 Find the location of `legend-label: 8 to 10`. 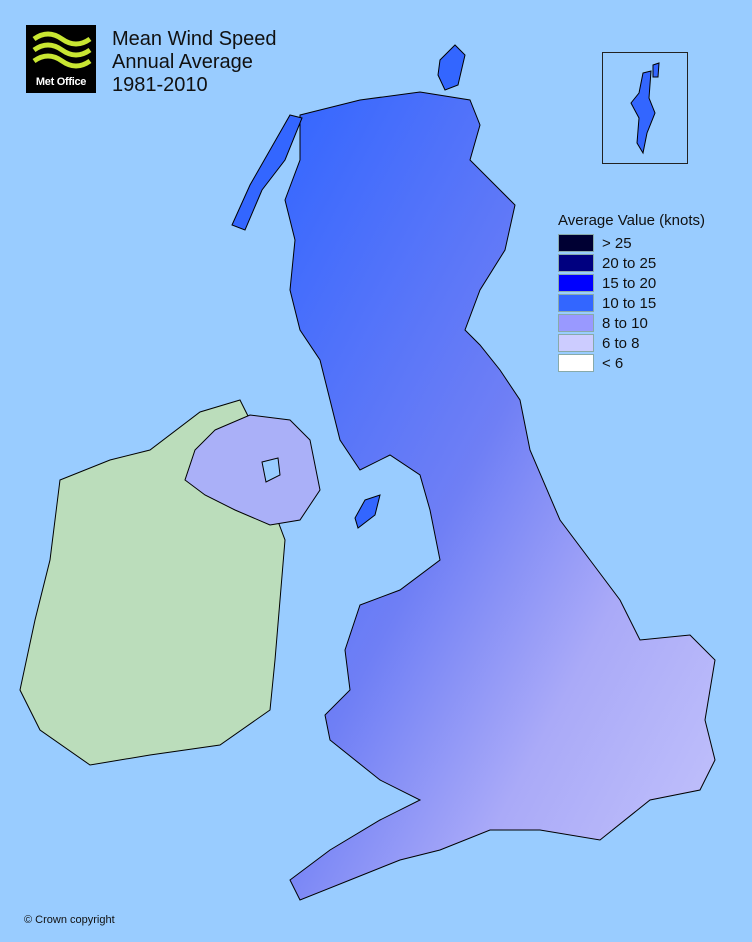

legend-label: 8 to 10 is located at coordinates (625, 323).